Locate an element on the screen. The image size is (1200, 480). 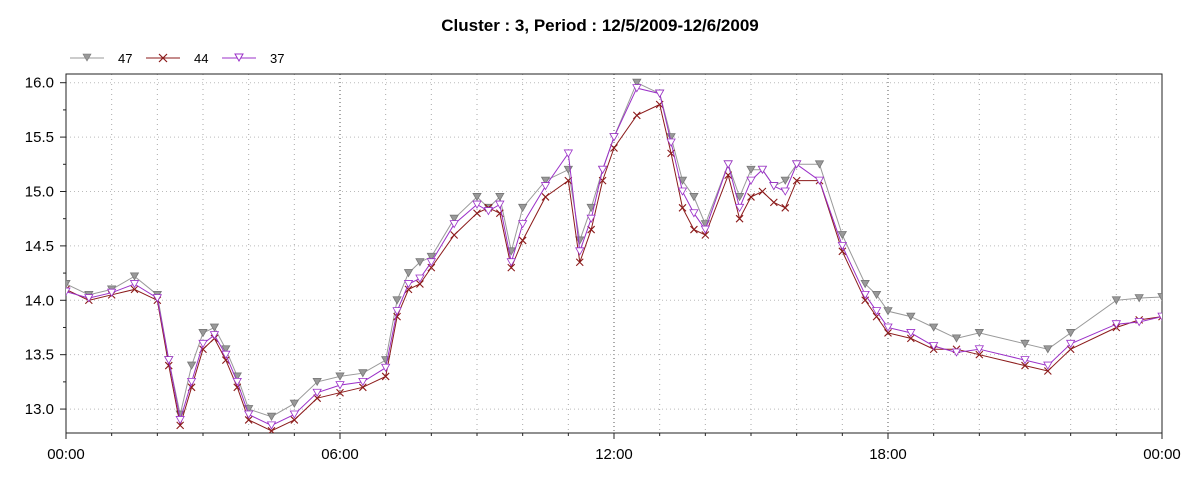
y-tick-label: 14.0 is located at coordinates (39, 300).